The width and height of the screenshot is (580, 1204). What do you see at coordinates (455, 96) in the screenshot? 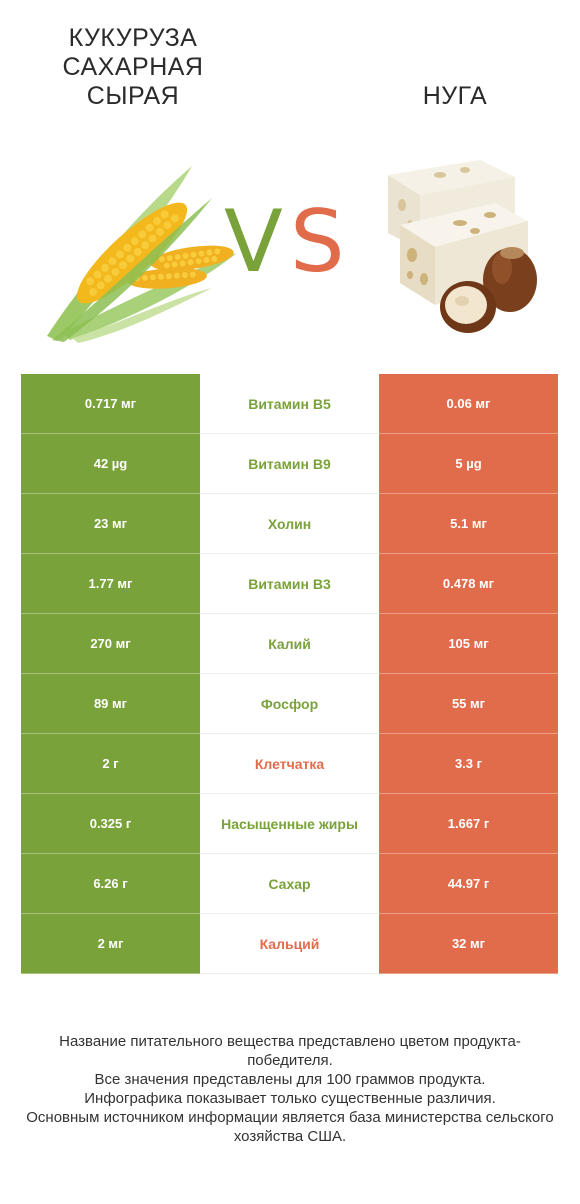
I see `right-product-title: НУГА` at bounding box center [455, 96].